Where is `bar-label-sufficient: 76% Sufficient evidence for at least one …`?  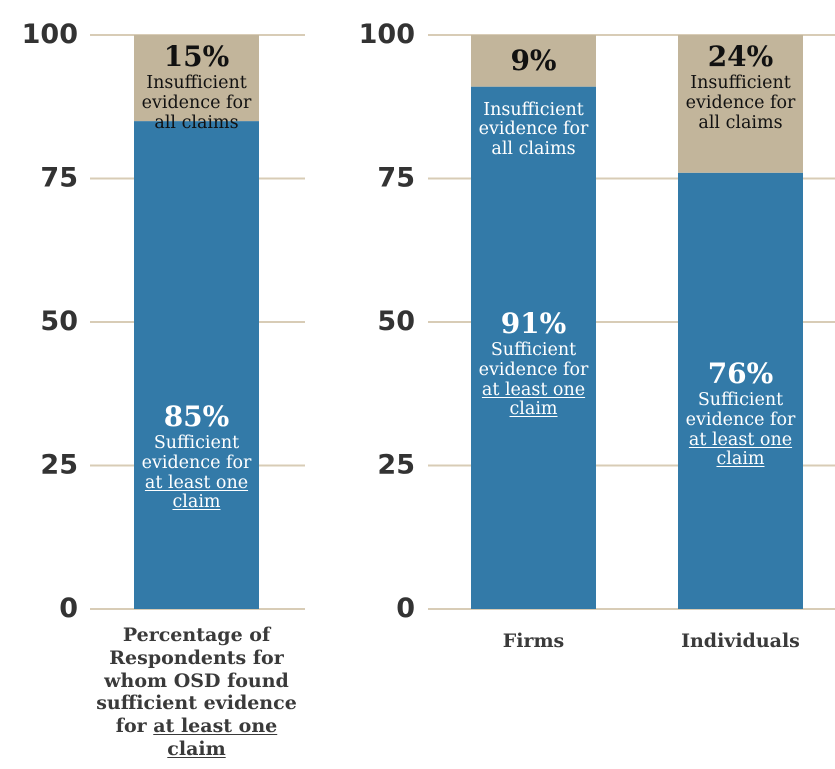 bar-label-sufficient: 76% Sufficient evidence for at least one … is located at coordinates (740, 413).